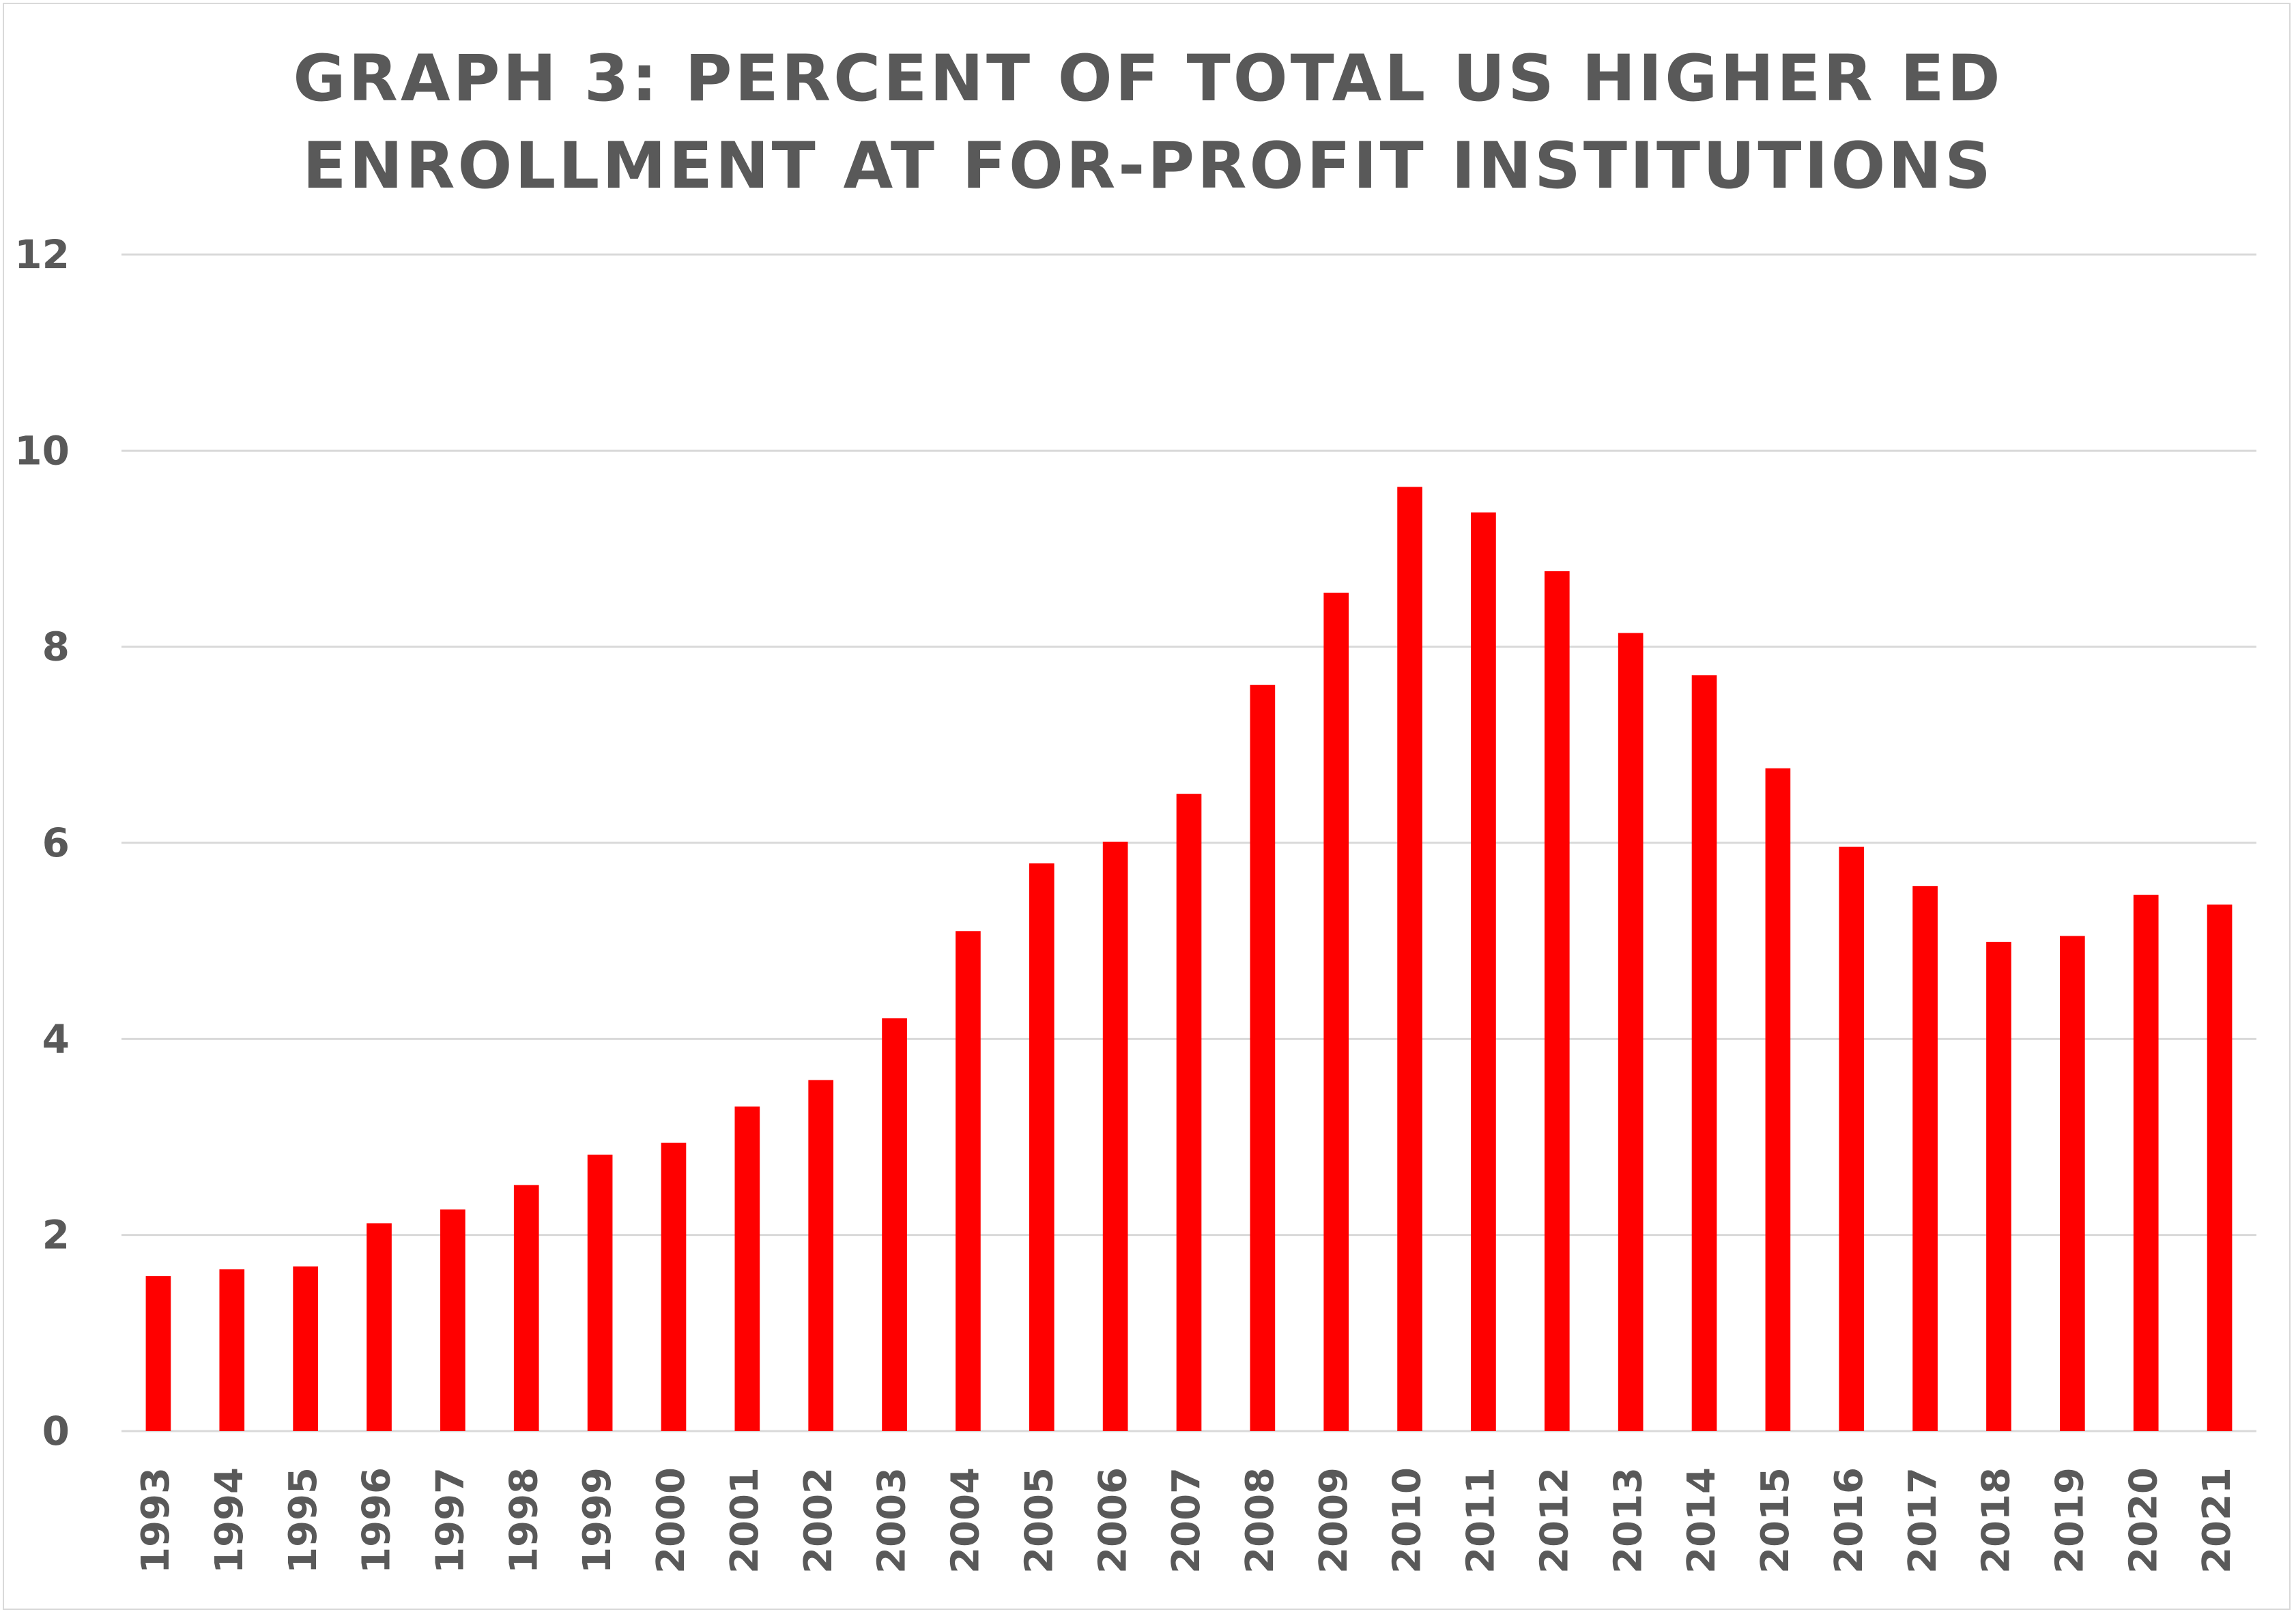  I want to click on x-tick-label: 2016, so click(1849, 1521).